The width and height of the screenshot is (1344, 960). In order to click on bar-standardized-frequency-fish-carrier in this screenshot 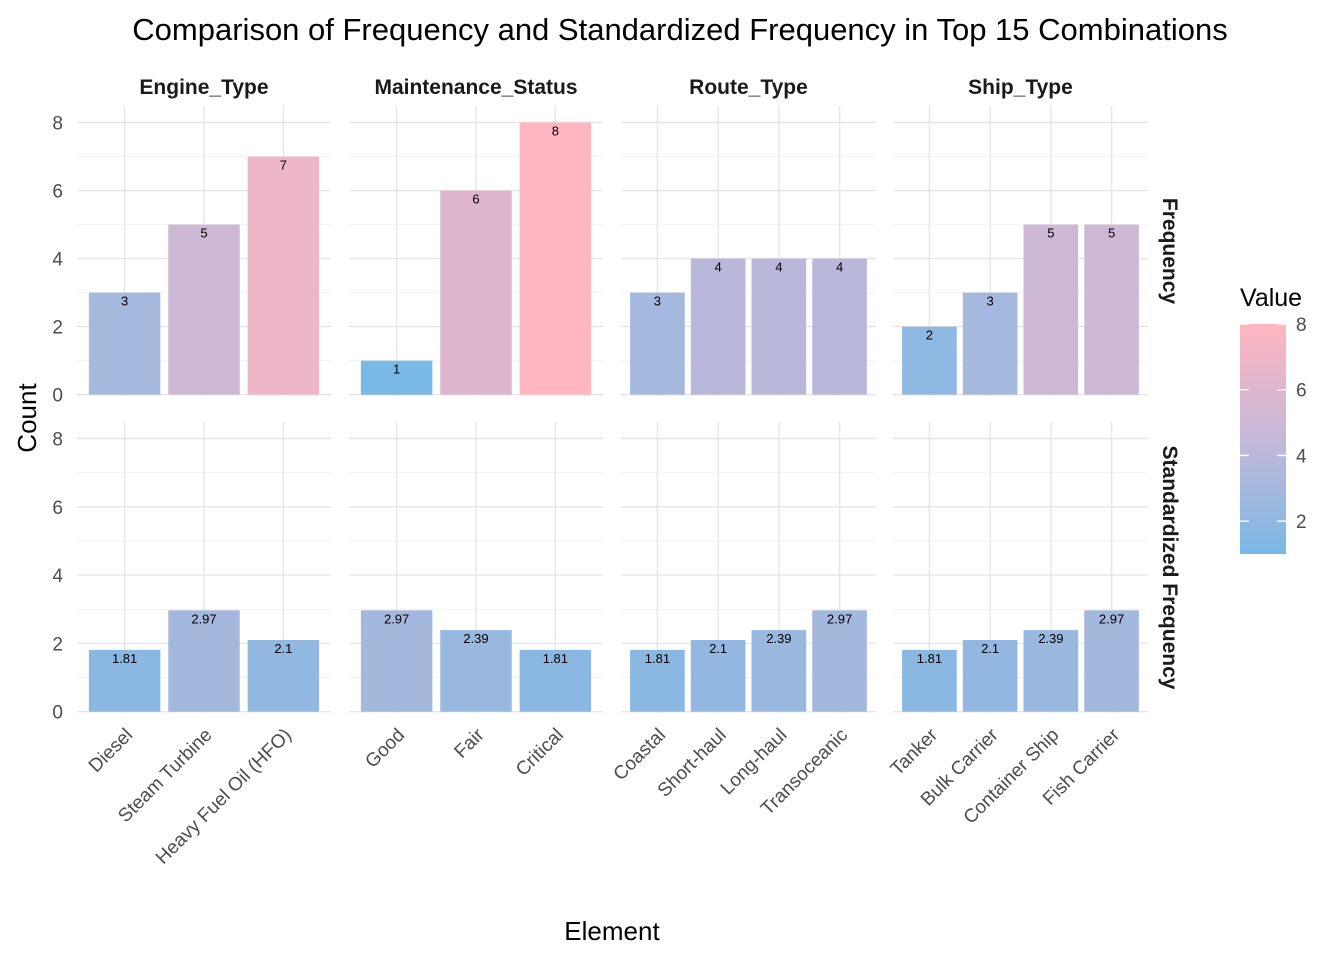, I will do `click(1111, 661)`.